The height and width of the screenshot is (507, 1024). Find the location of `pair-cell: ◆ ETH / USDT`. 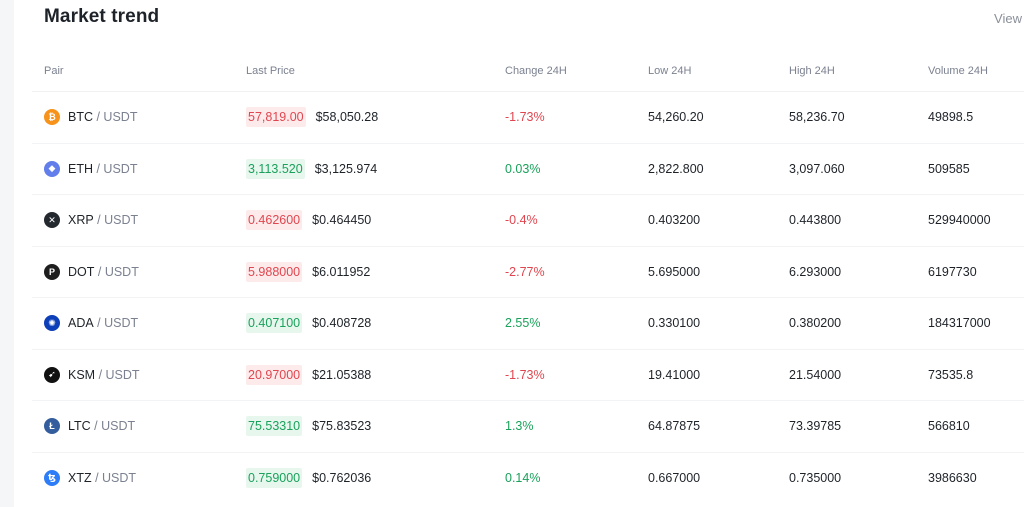

pair-cell: ◆ ETH / USDT is located at coordinates (91, 168).